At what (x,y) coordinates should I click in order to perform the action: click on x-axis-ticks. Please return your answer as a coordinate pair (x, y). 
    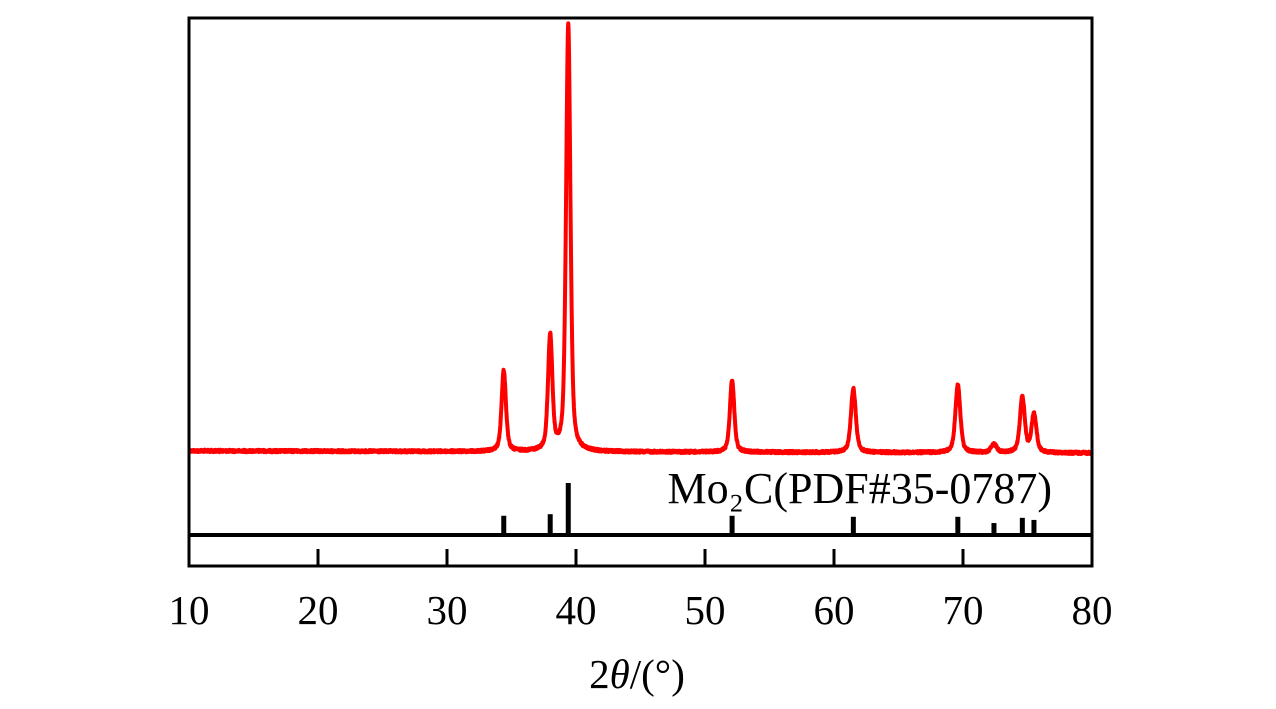
    Looking at the image, I should click on (640, 557).